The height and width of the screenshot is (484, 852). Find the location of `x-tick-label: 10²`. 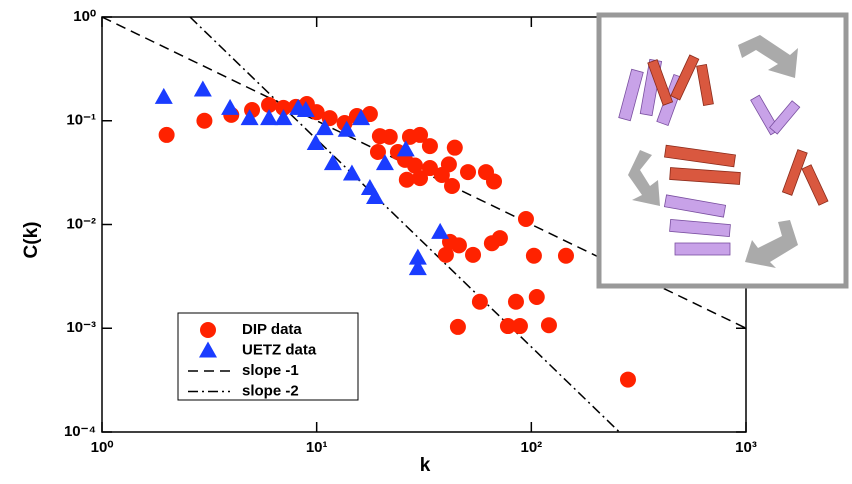

x-tick-label: 10² is located at coordinates (531, 447).